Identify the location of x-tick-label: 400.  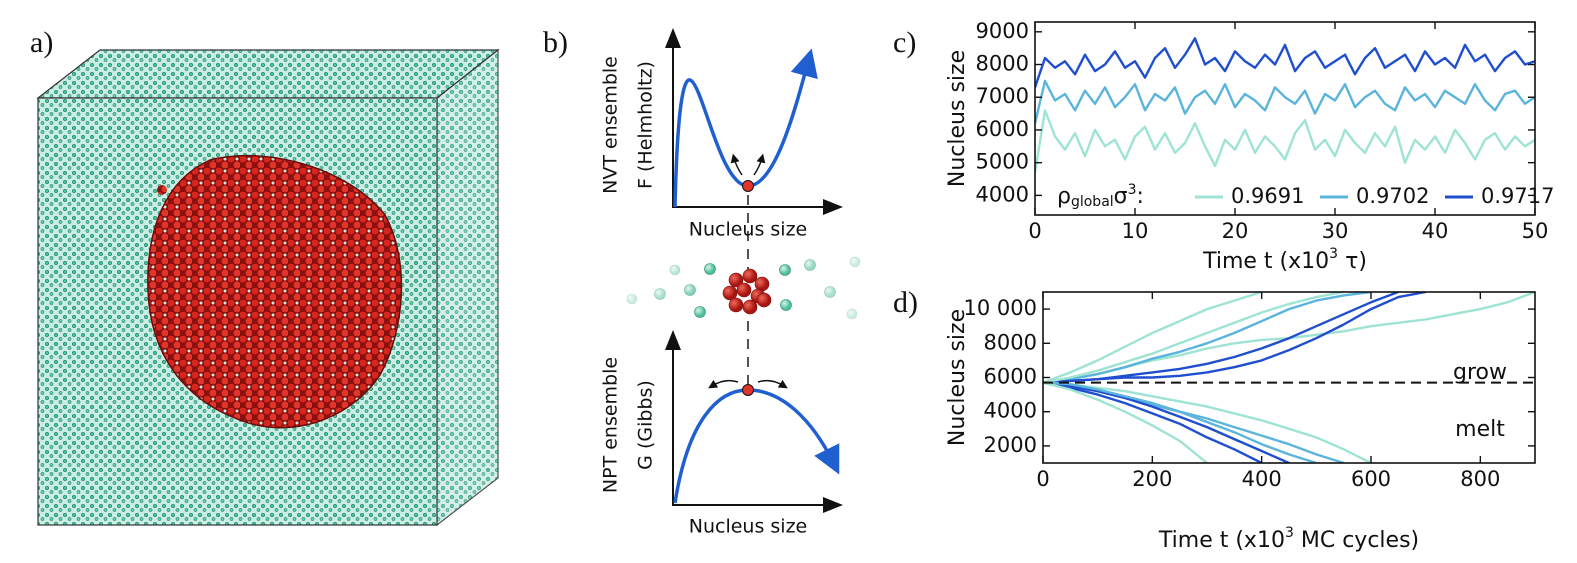
(1262, 479).